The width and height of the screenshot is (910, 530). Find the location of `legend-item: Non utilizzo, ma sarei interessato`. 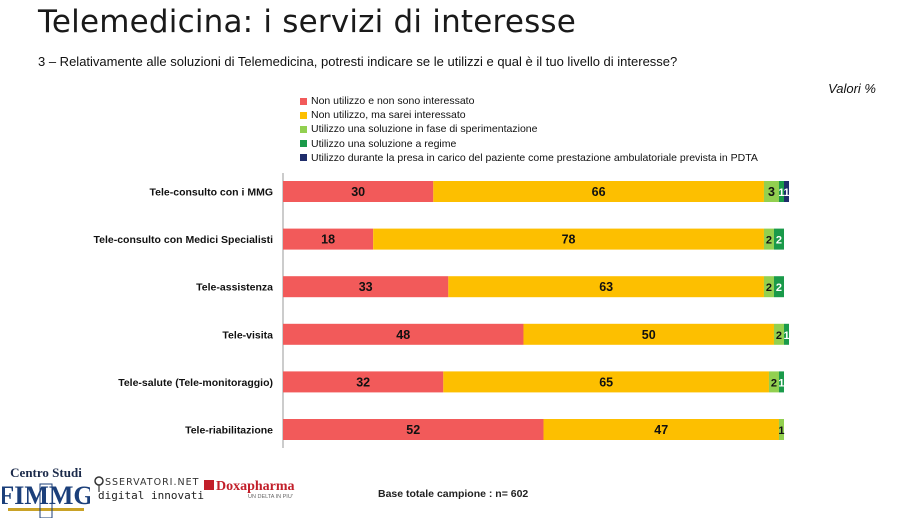

legend-item: Non utilizzo, ma sarei interessato is located at coordinates (529, 115).